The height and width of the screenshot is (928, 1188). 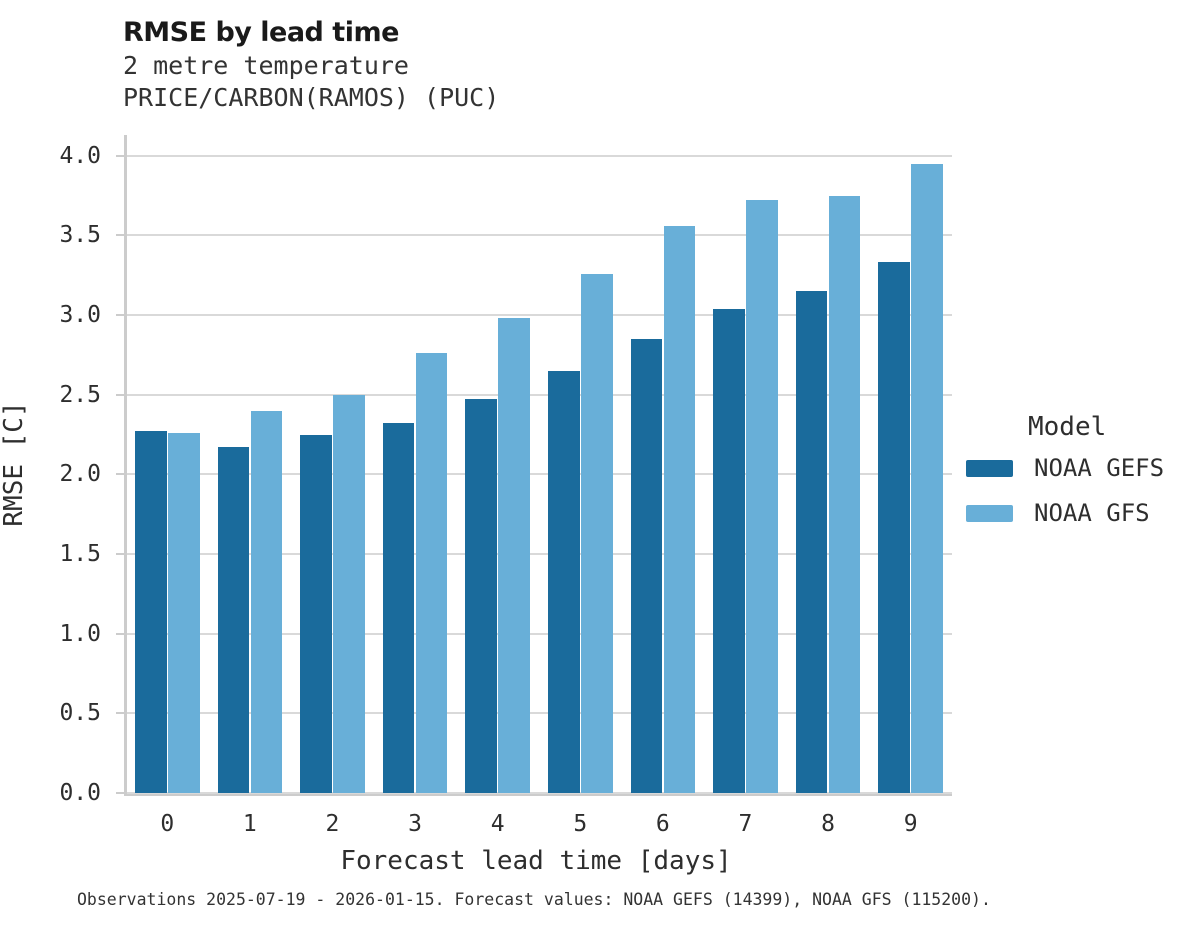 I want to click on legend-item-noaa-gfs: NOAA GFS, so click(x=1065, y=513).